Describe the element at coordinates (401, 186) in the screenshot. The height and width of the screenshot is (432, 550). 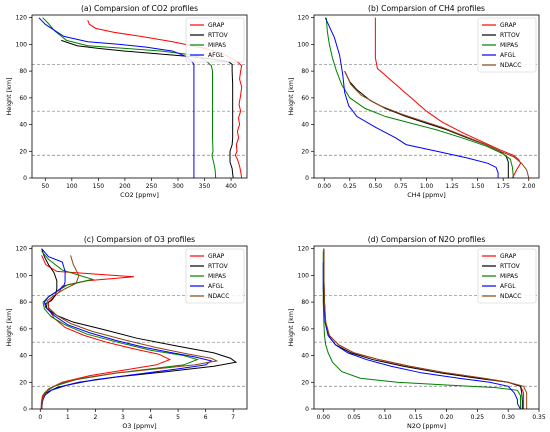
I see `x-tick-label: 0.75` at that location.